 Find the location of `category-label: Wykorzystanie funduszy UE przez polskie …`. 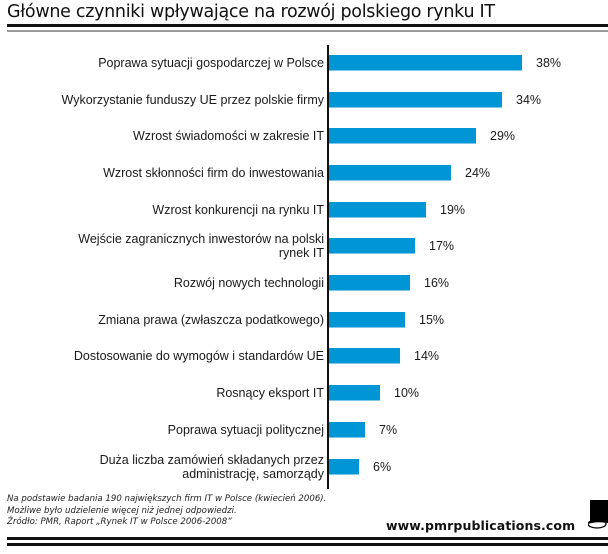

category-label: Wykorzystanie funduszy UE przez polskie … is located at coordinates (193, 100).